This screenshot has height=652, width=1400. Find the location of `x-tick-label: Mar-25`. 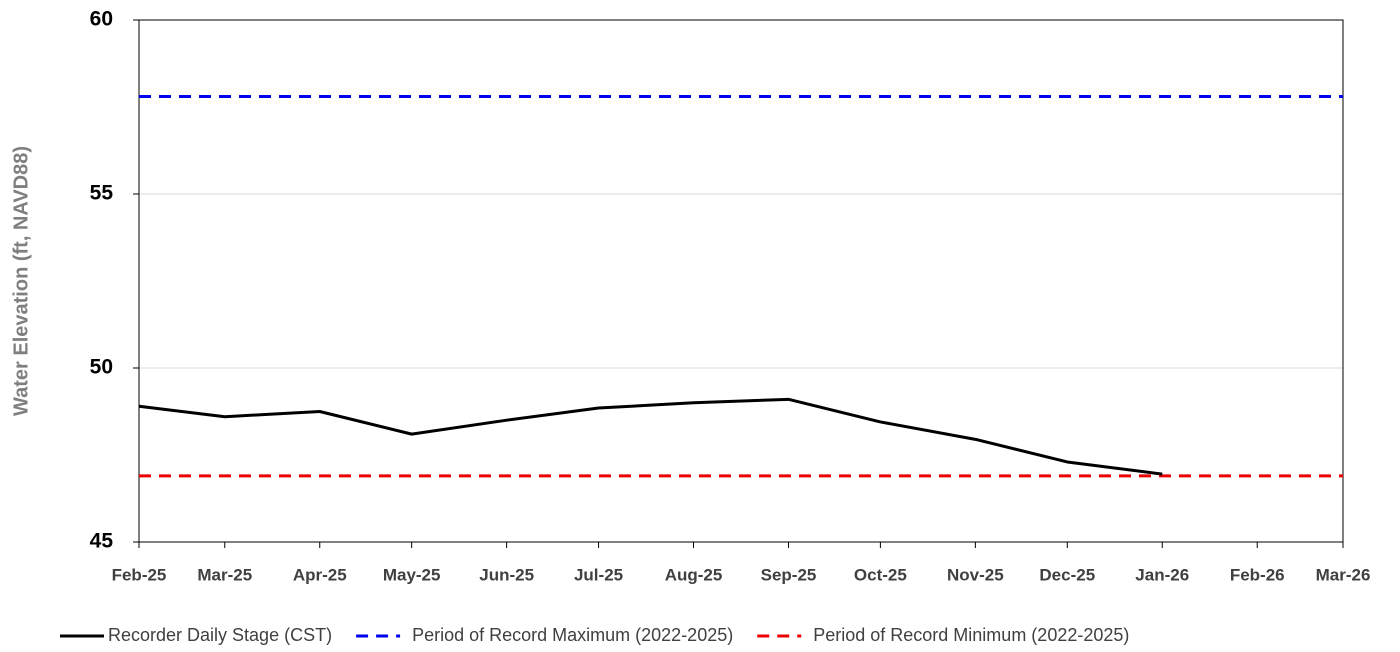

x-tick-label: Mar-25 is located at coordinates (224, 574).